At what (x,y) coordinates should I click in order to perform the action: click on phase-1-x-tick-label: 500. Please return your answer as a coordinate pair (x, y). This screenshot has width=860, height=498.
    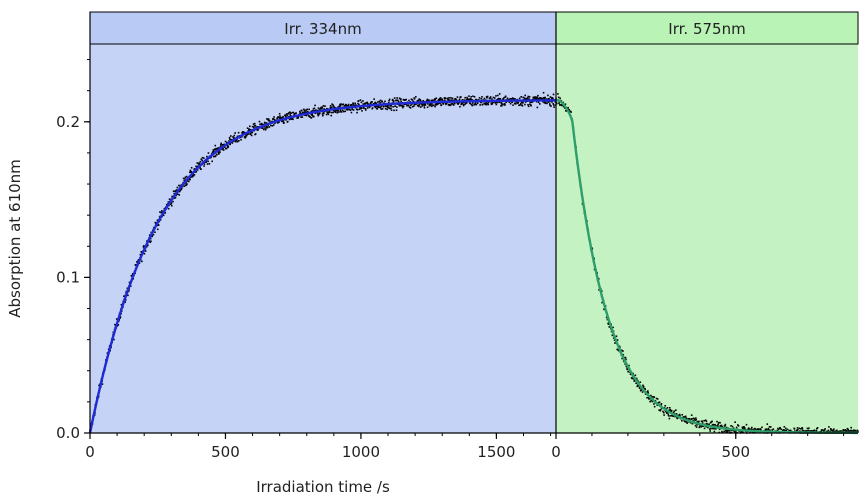
    Looking at the image, I should click on (225, 452).